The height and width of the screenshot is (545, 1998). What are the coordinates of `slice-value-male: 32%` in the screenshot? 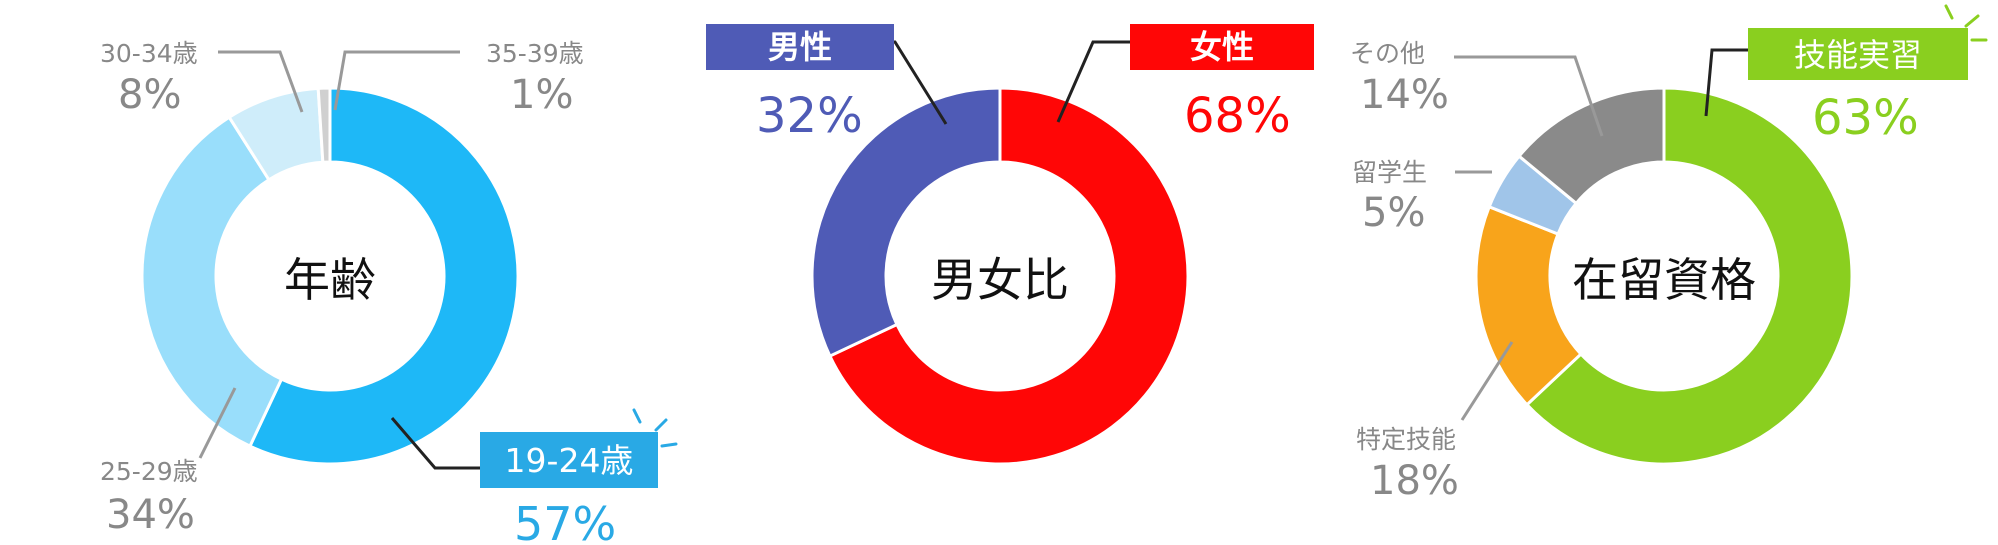 It's located at (809, 116).